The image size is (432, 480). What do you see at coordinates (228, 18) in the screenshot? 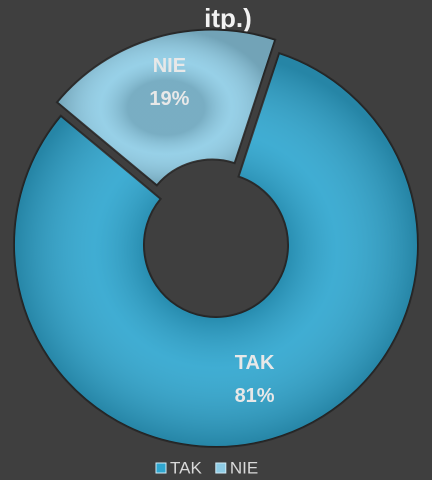
I see `chart-title: itp.)` at bounding box center [228, 18].